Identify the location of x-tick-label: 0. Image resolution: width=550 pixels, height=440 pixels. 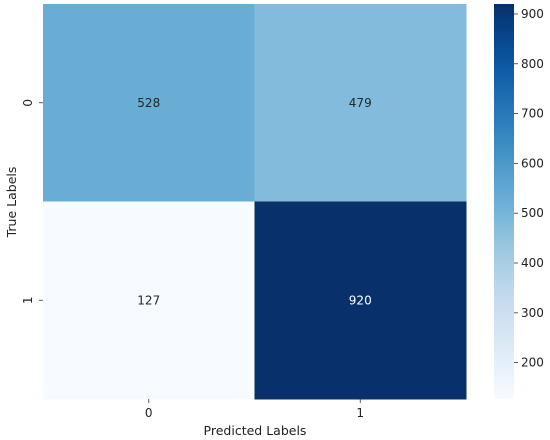
(149, 413).